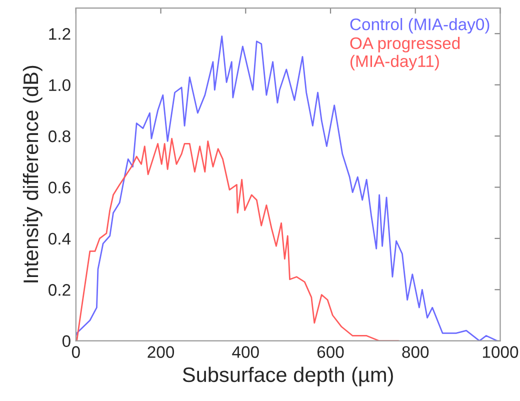 Image resolution: width=520 pixels, height=401 pixels. Describe the element at coordinates (76, 352) in the screenshot. I see `x-tick-label: 0` at that location.